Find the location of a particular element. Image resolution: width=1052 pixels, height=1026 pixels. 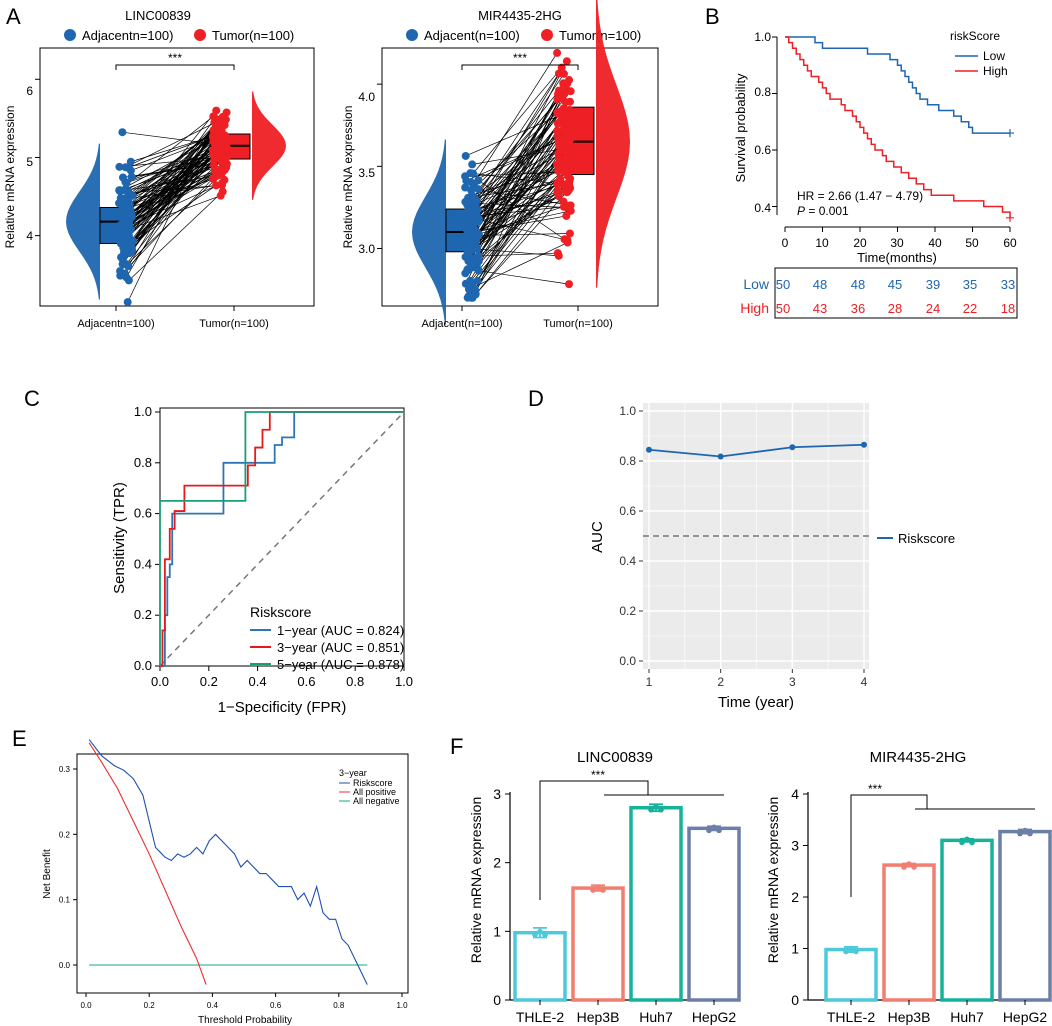

x-tick-label: 0.2 is located at coordinates (209, 681).